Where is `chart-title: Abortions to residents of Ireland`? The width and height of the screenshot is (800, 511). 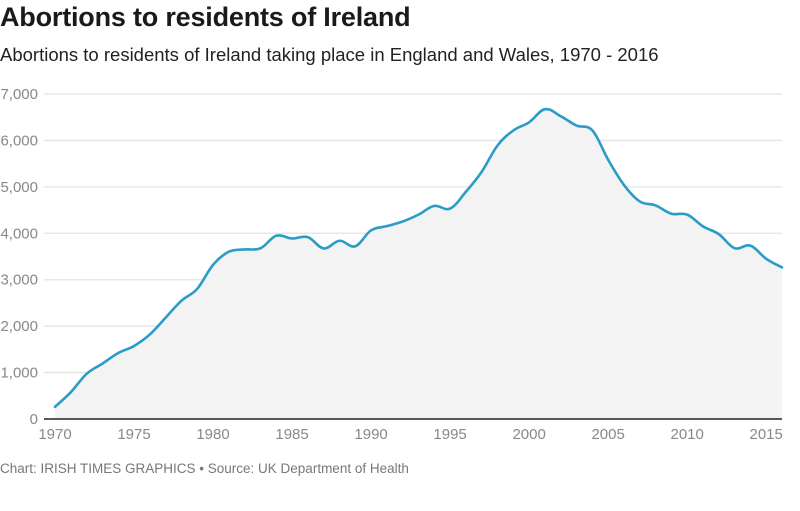
chart-title: Abortions to residents of Ireland is located at coordinates (205, 17).